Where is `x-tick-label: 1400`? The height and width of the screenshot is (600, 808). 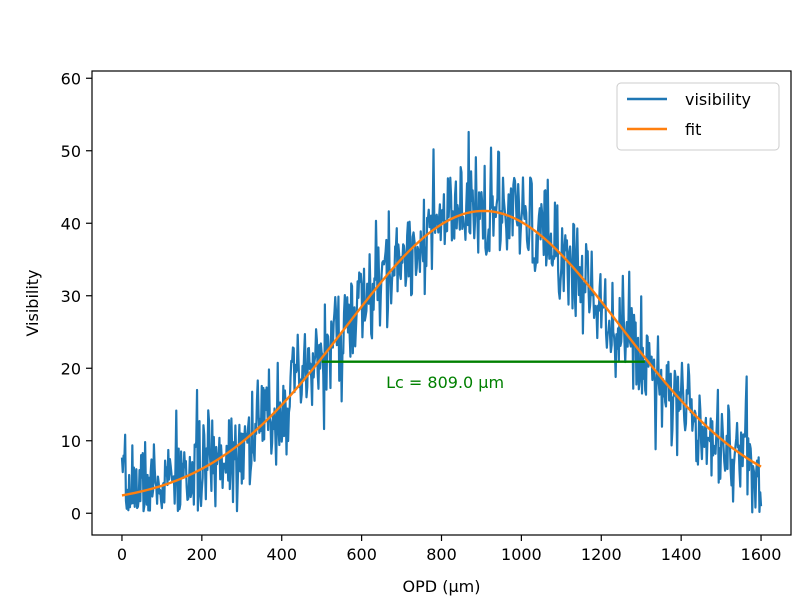
x-tick-label: 1400 is located at coordinates (681, 554).